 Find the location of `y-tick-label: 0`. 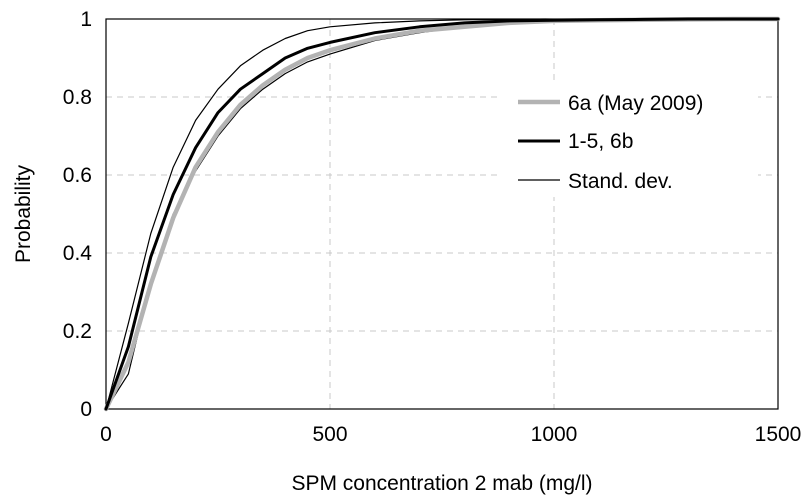

y-tick-label: 0 is located at coordinates (86, 409).